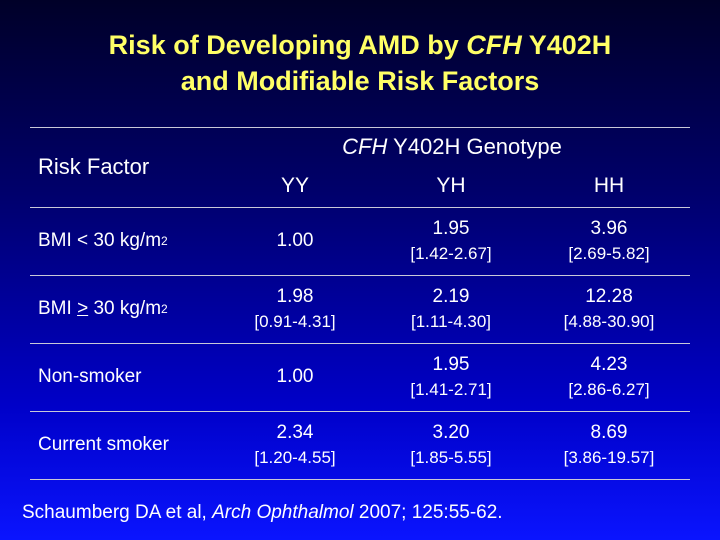 This screenshot has width=720, height=540. I want to click on cell-value: 12.28, so click(609, 296).